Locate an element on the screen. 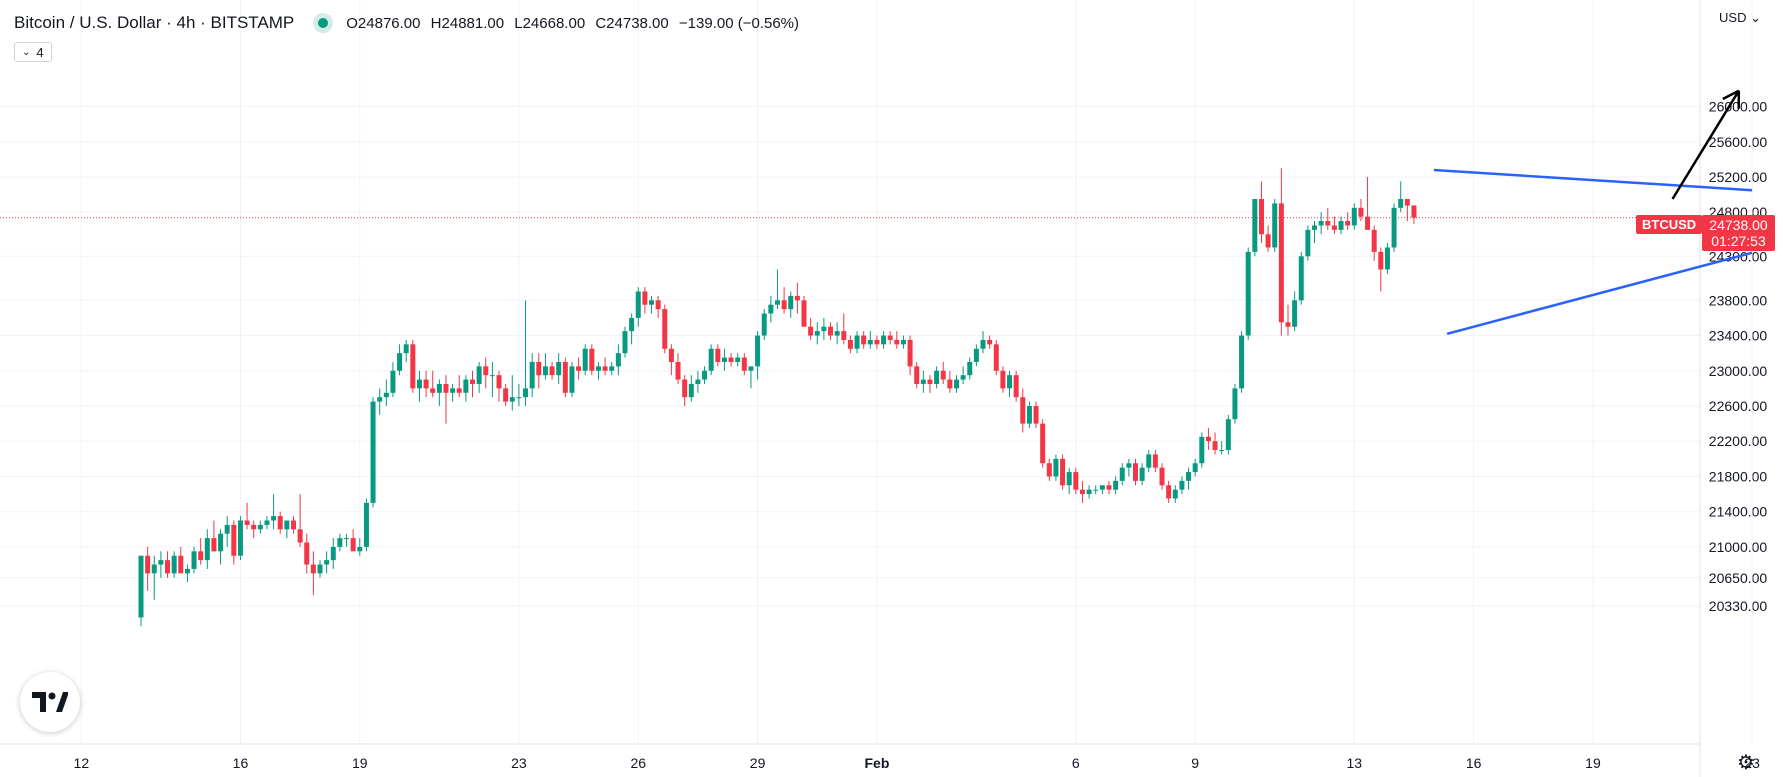 The width and height of the screenshot is (1785, 777). indicators-toggle-button: ⌄ 4 is located at coordinates (33, 52).